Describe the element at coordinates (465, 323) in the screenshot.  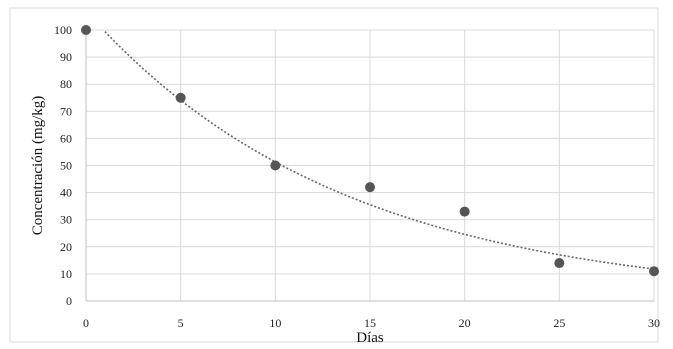
I see `x-tick-label-4: 20` at that location.